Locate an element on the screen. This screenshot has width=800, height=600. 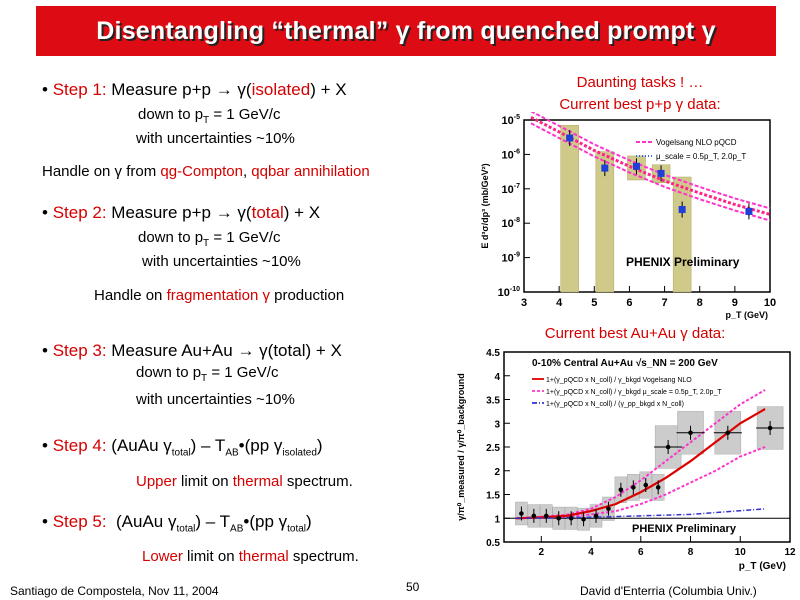
y-axis-label: γ/π⁰_measured / γ/π⁰_background is located at coordinates (461, 447).